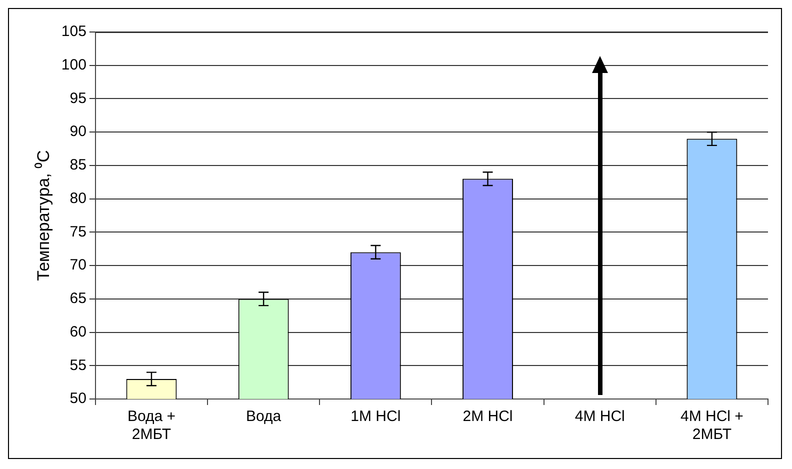 Image resolution: width=792 pixels, height=469 pixels. I want to click on x-tick-label: 4M HCl + 2МБТ, so click(712, 426).